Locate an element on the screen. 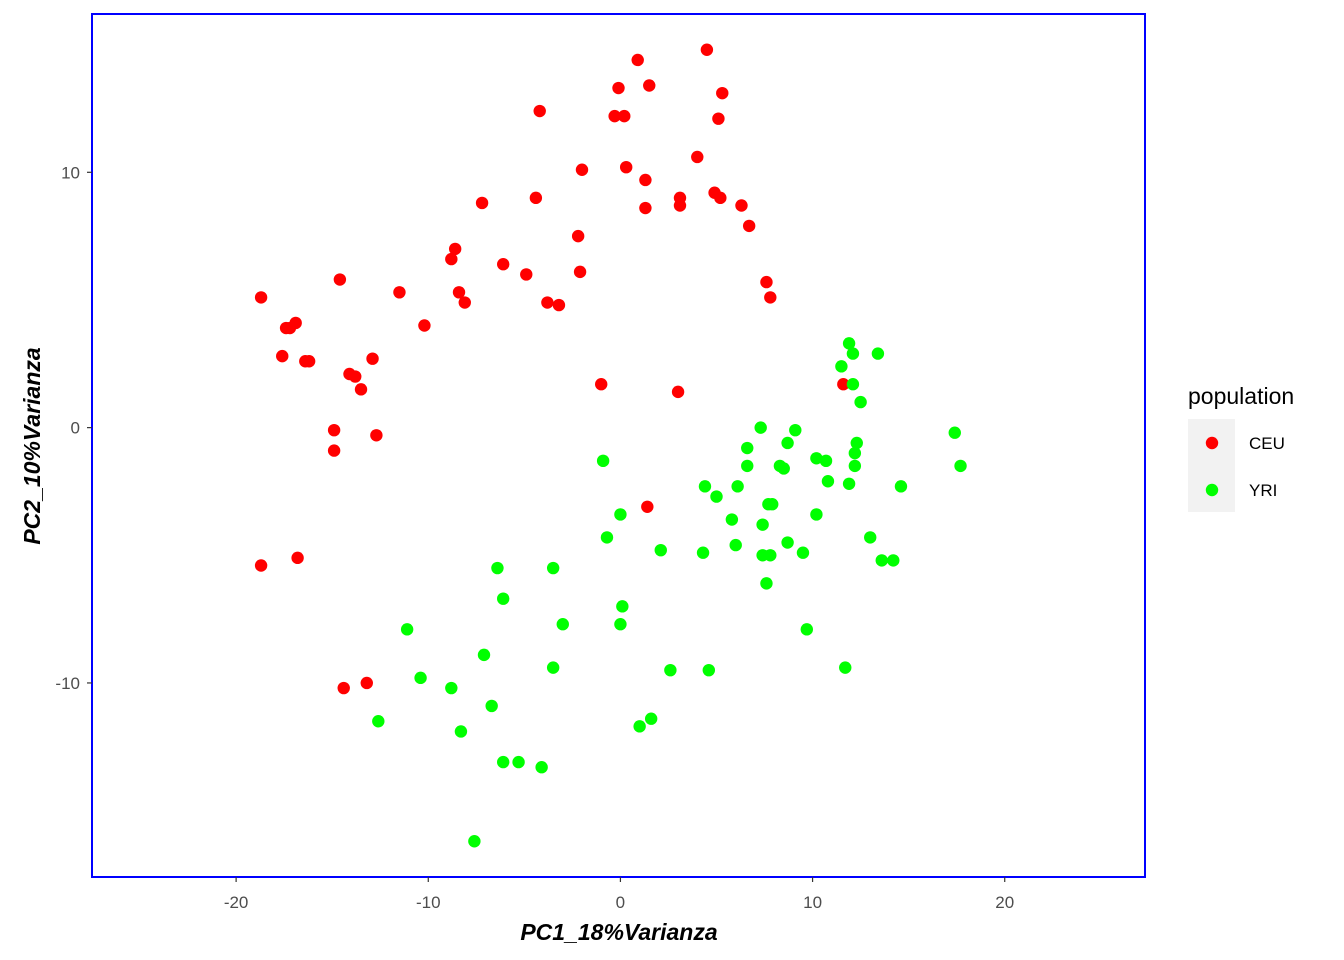 This screenshot has width=1344, height=960. x-tick-label: 0 is located at coordinates (620, 902).